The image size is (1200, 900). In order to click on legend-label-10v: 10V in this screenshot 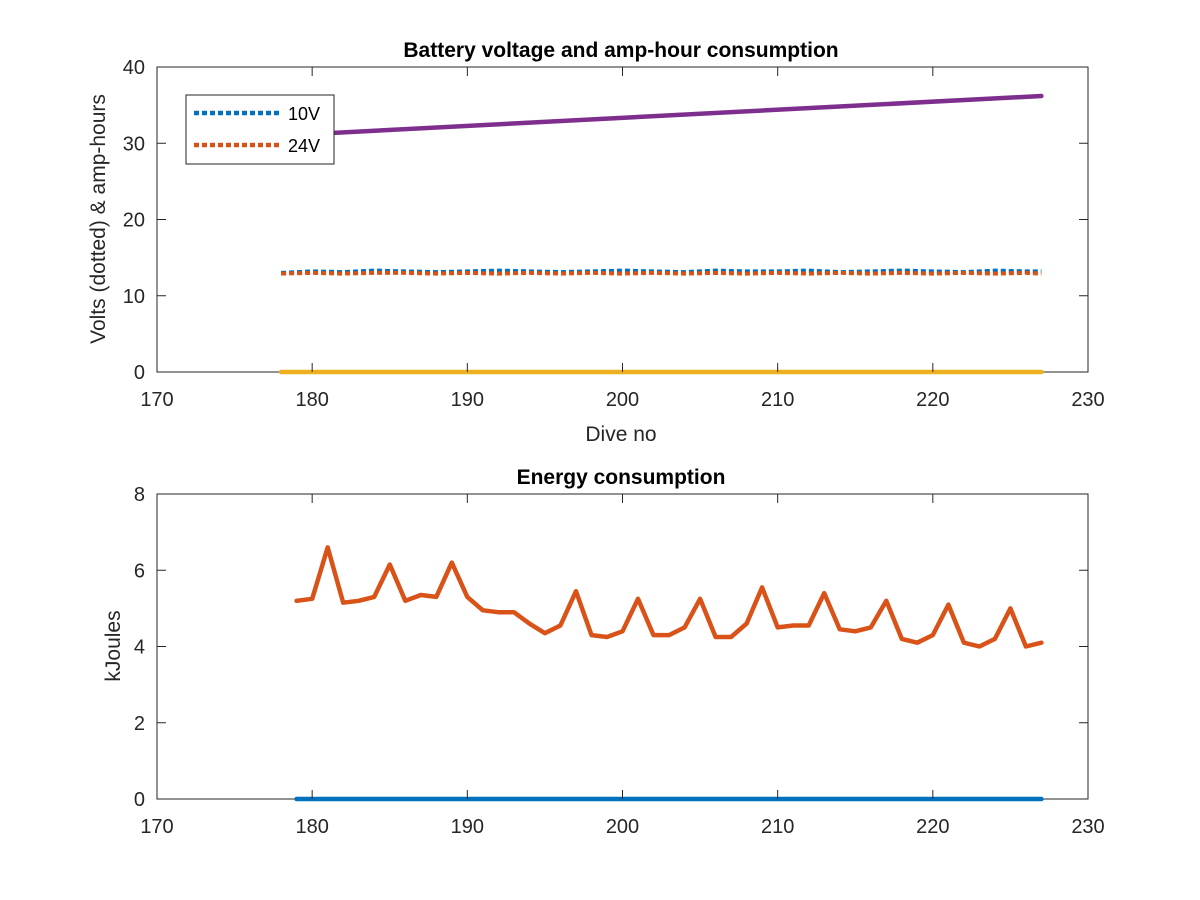, I will do `click(304, 114)`.